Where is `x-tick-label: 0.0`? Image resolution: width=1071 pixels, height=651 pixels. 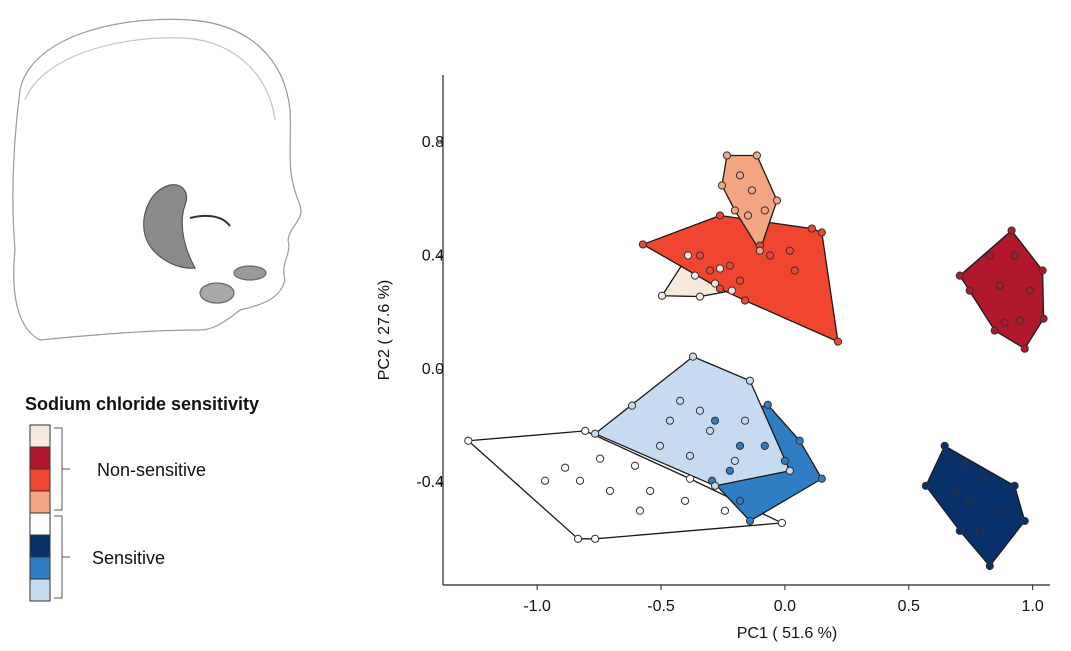
x-tick-label: 0.0 is located at coordinates (785, 606).